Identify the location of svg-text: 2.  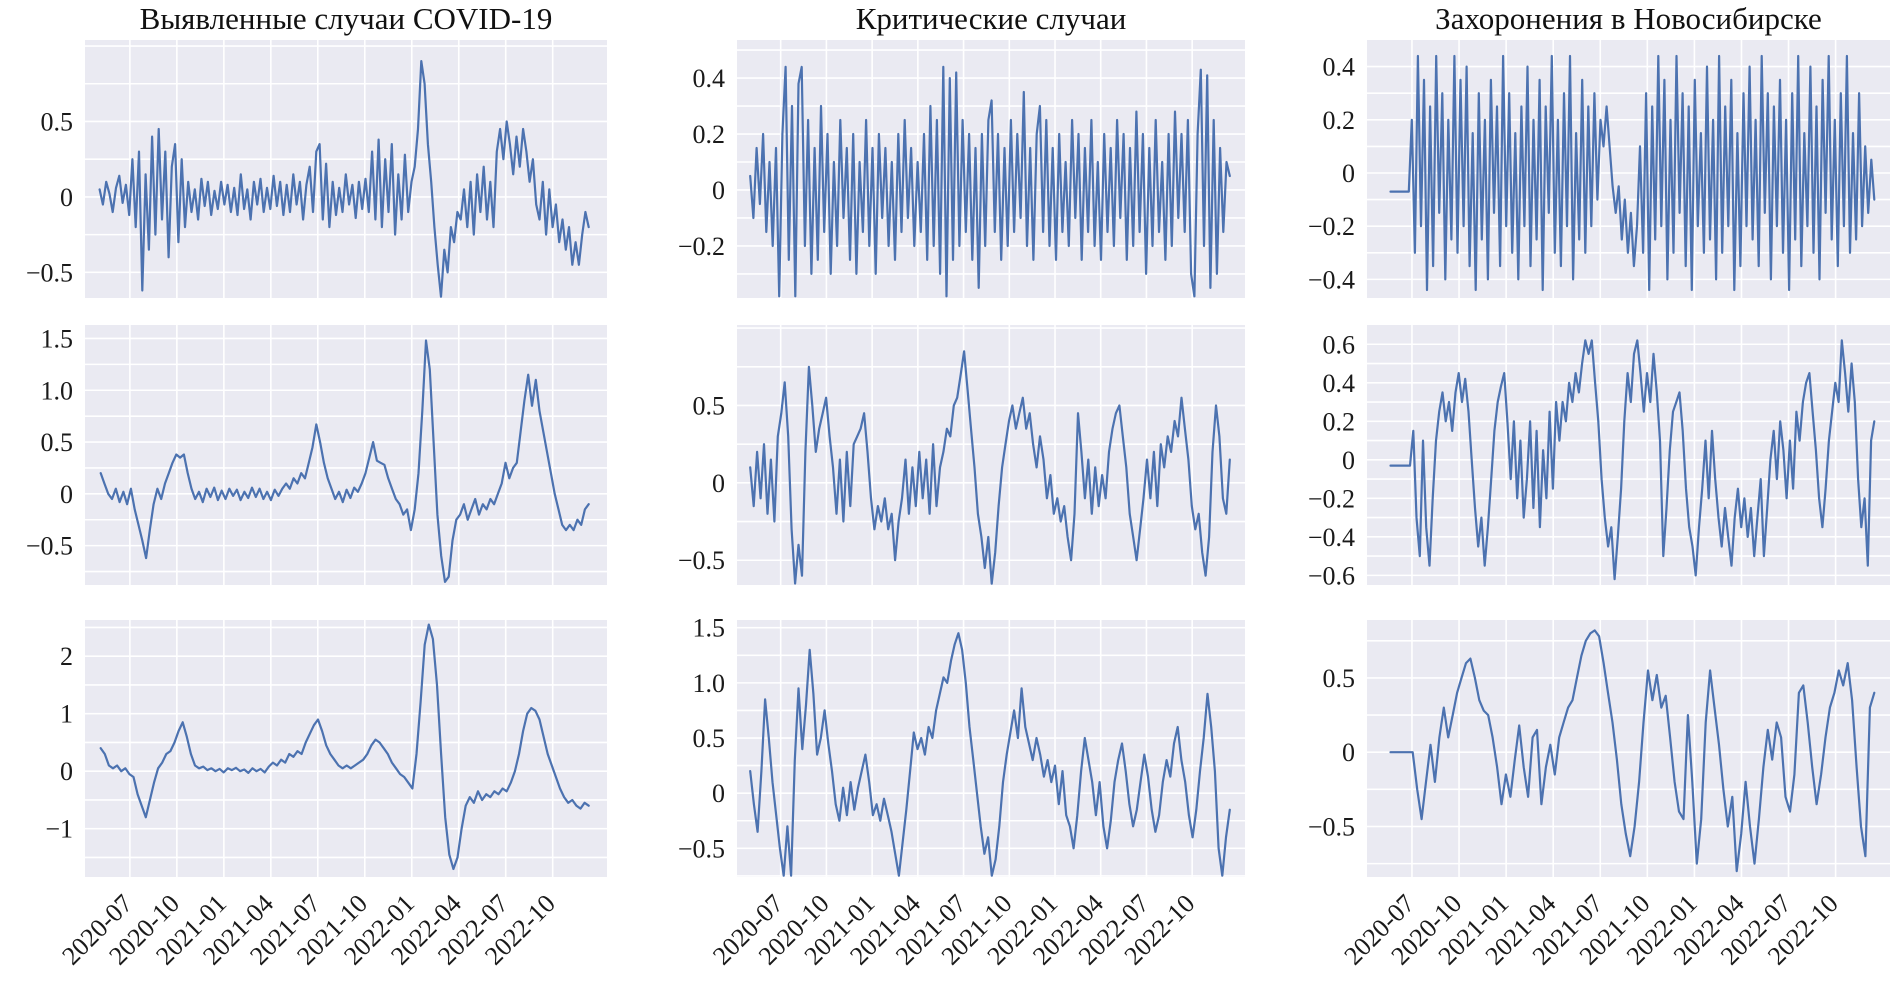
(66, 656).